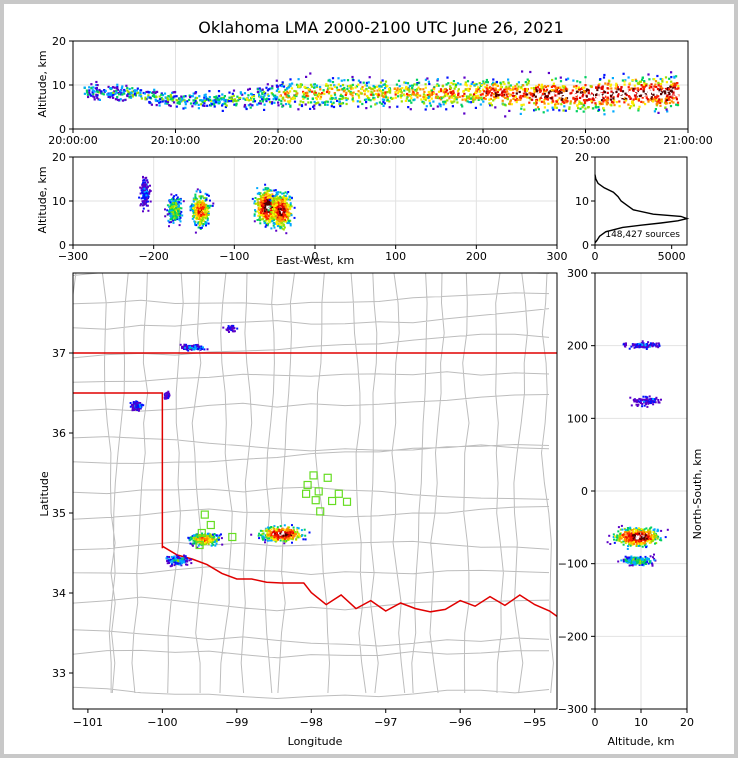  What do you see at coordinates (476, 256) in the screenshot?
I see `p2-xtick-label: 200` at bounding box center [476, 256].